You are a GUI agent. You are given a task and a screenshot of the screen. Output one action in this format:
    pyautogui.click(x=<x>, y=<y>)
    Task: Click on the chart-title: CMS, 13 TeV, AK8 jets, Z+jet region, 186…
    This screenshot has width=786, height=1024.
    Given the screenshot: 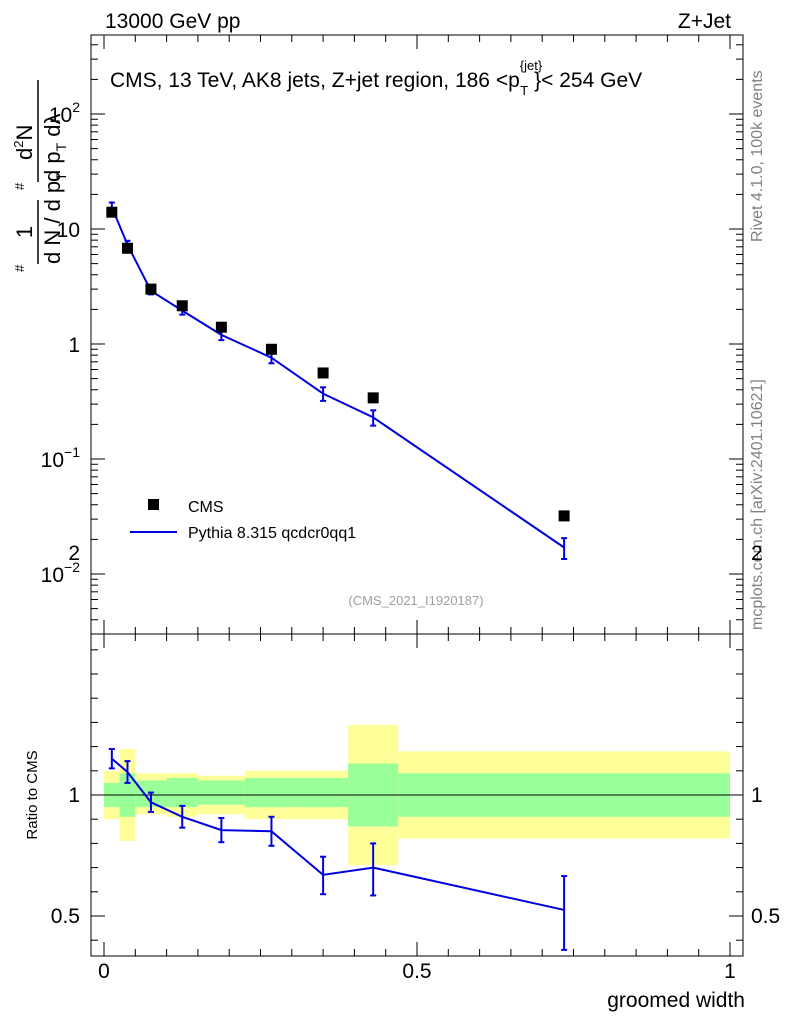 What is the action you would take?
    pyautogui.click(x=376, y=78)
    